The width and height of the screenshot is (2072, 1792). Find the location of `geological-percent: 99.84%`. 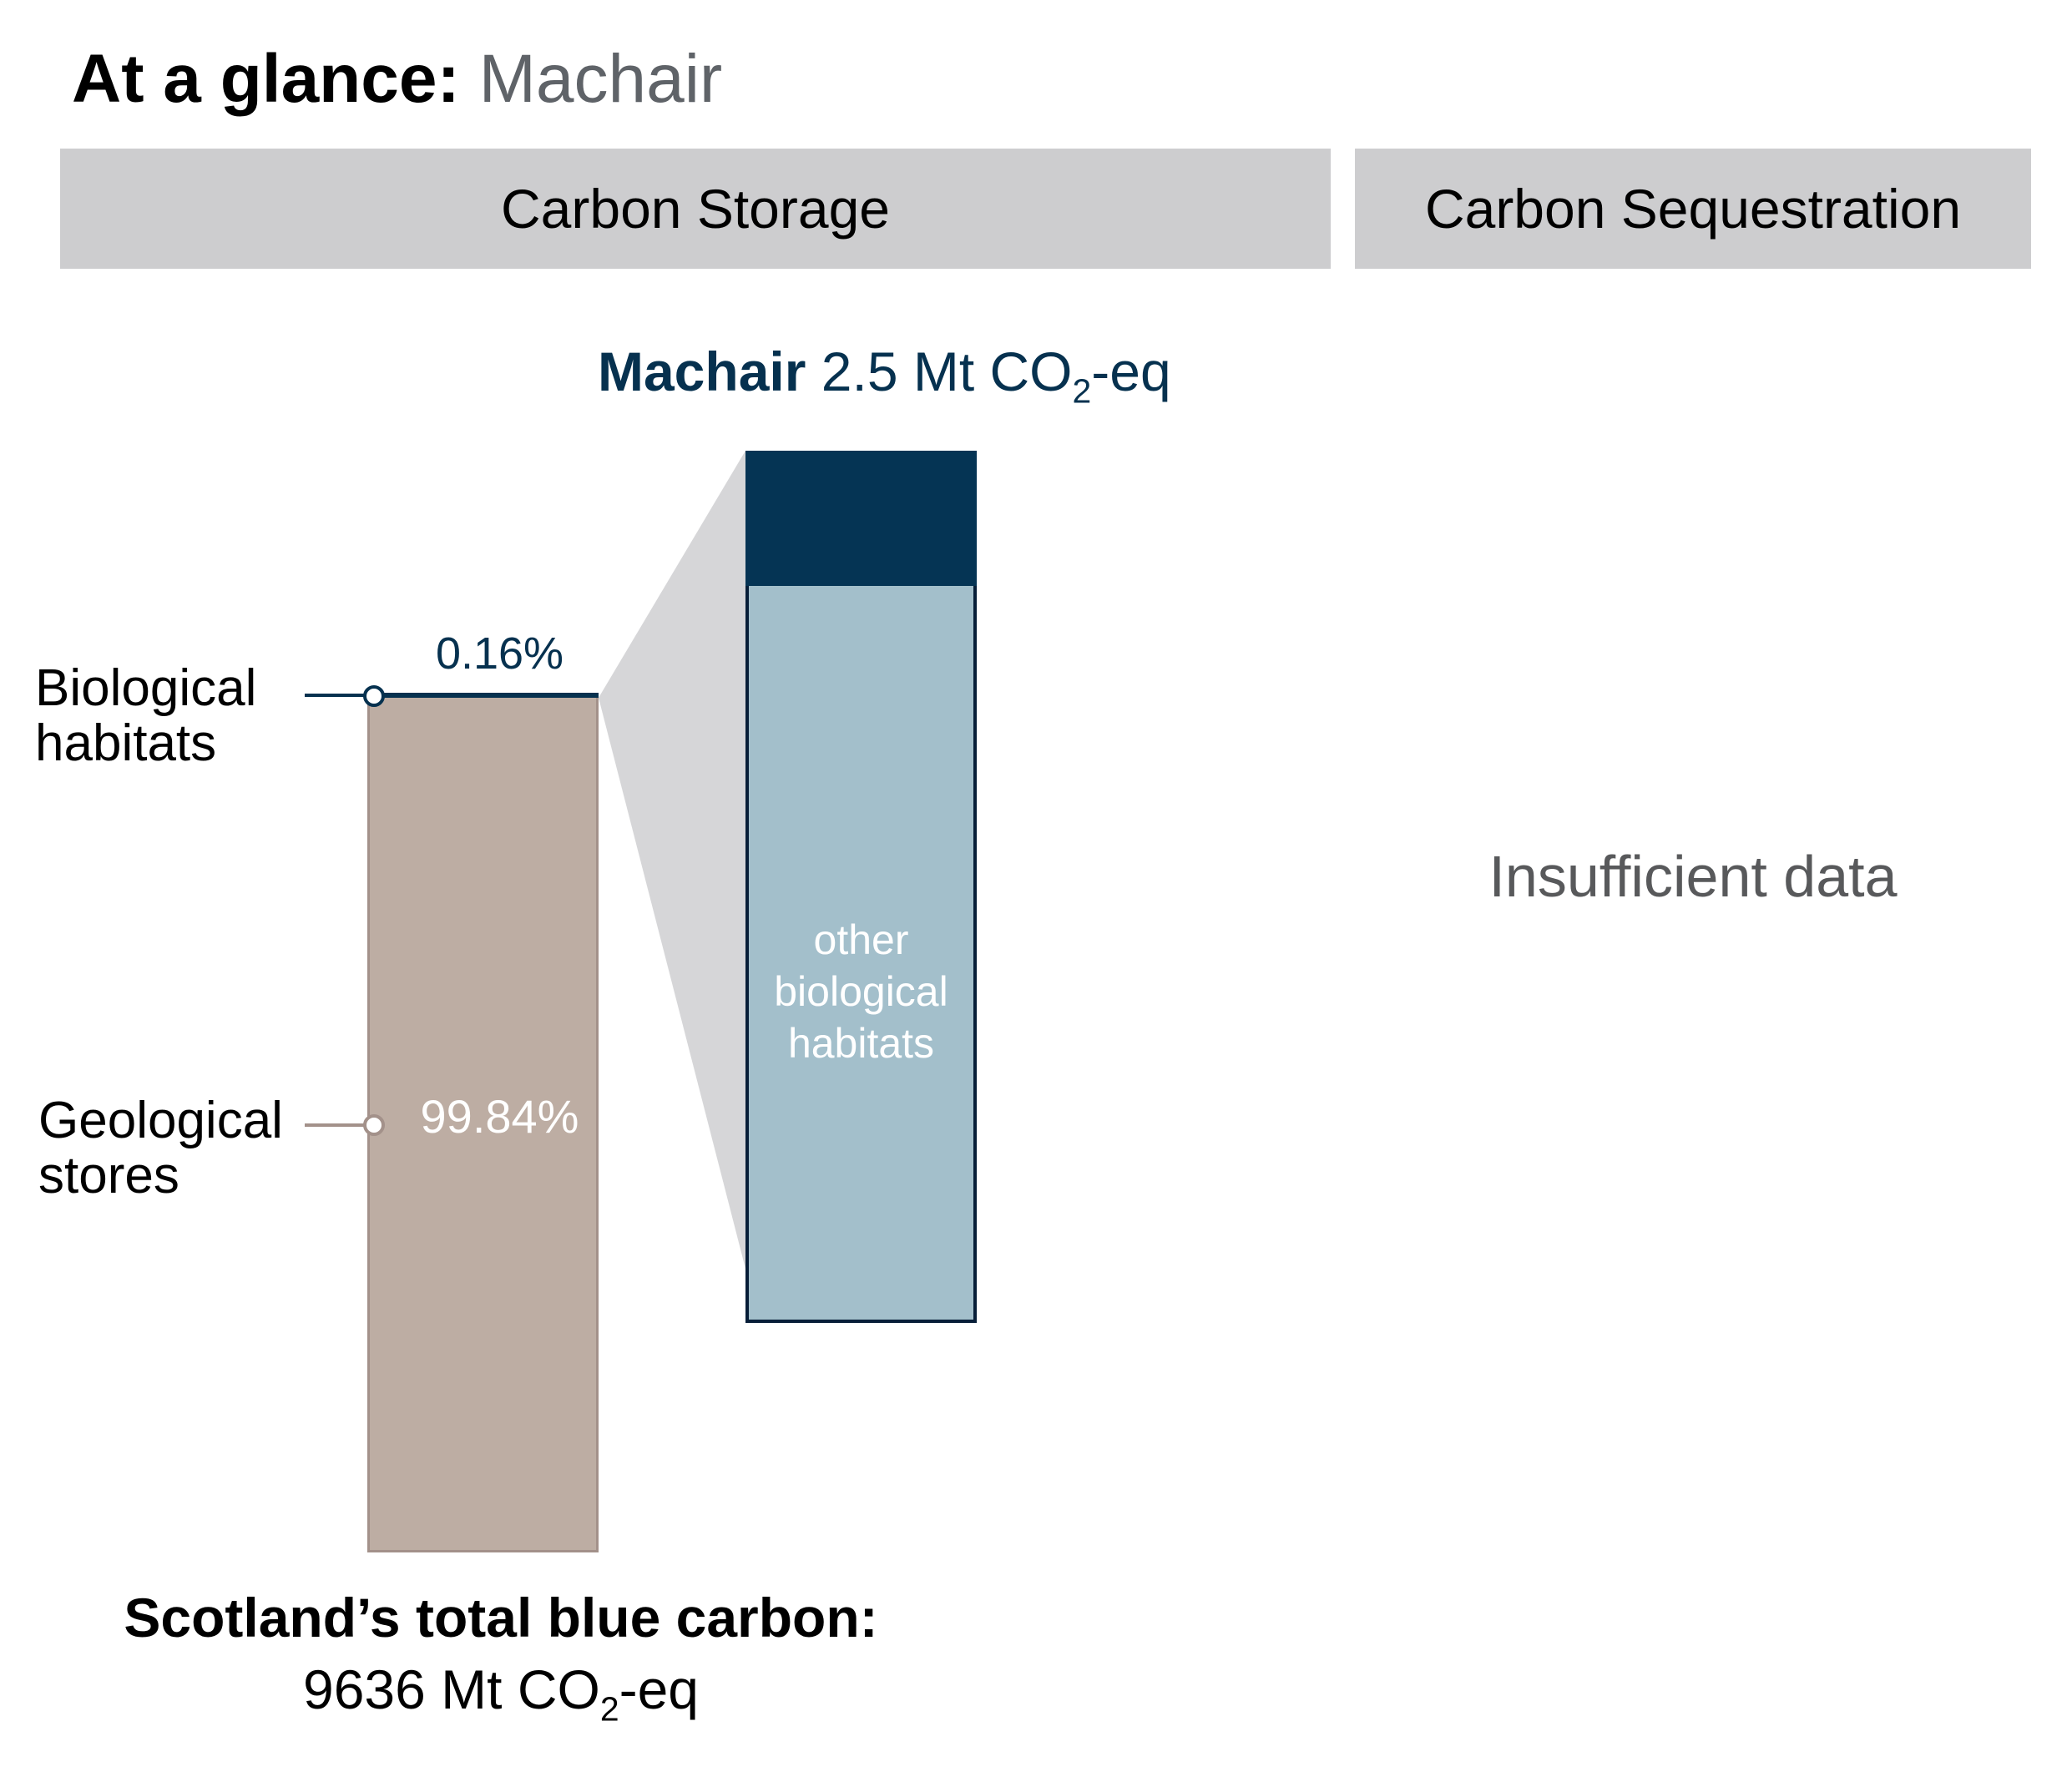

geological-percent: 99.84% is located at coordinates (499, 1116).